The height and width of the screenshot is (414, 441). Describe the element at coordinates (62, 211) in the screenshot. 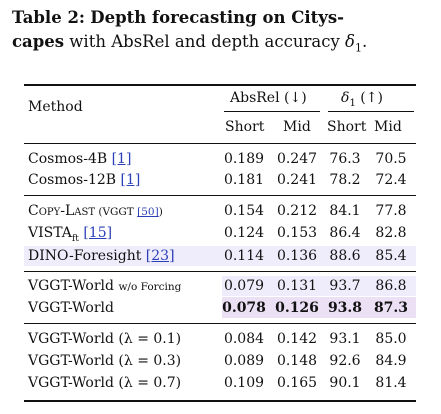

I see `method-name: Copy-Last` at that location.